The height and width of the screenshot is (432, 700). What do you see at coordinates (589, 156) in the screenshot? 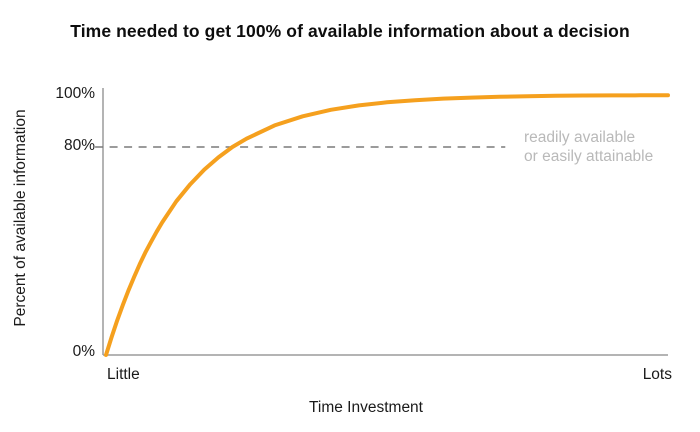
I see `threshold-annotation-line2: or easily attainable` at bounding box center [589, 156].